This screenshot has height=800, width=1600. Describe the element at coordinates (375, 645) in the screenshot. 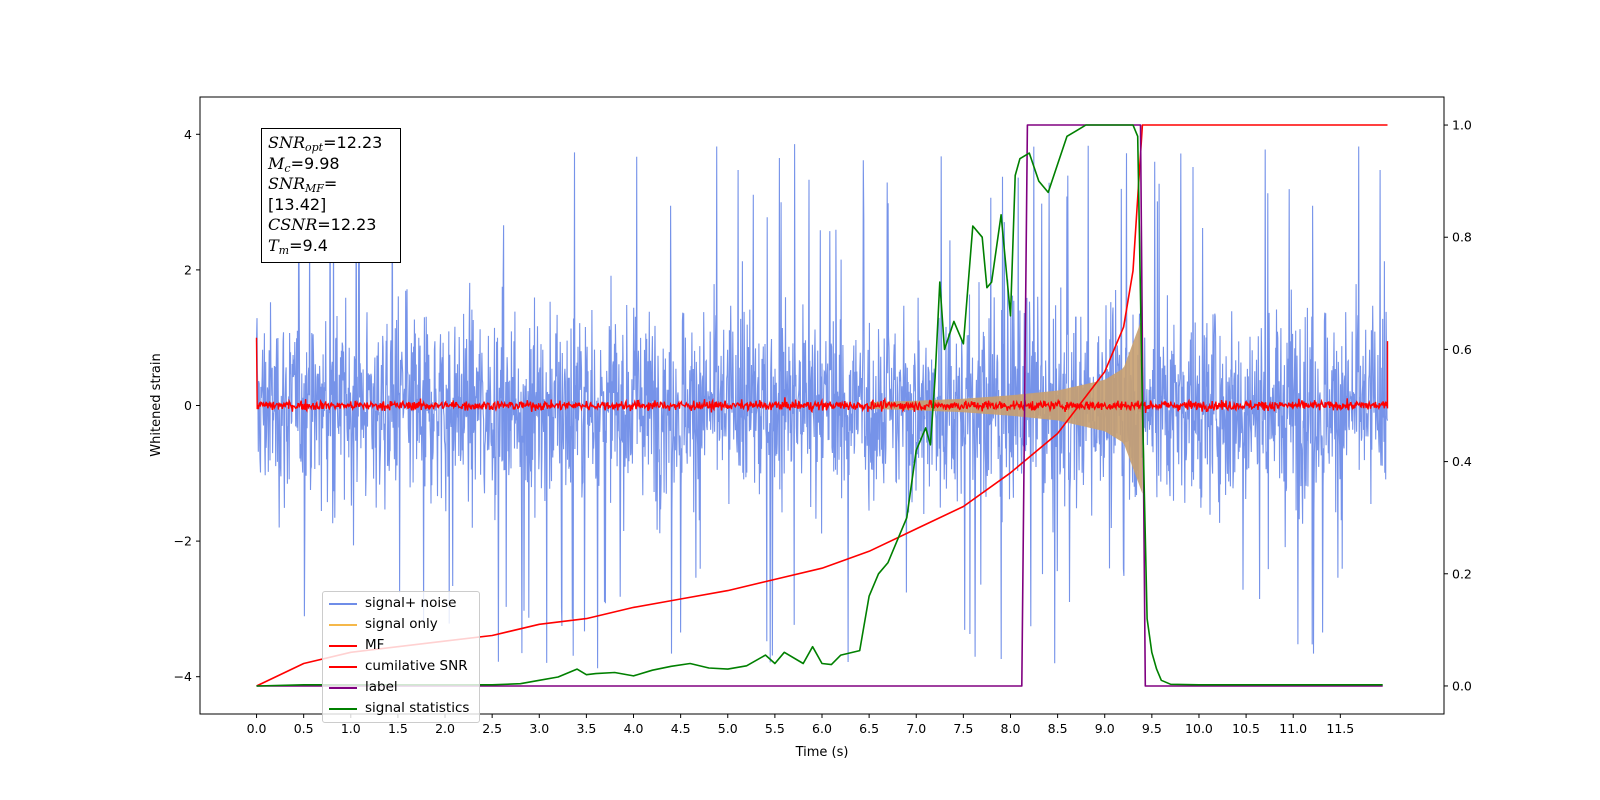

I see `legend-label: MF` at that location.